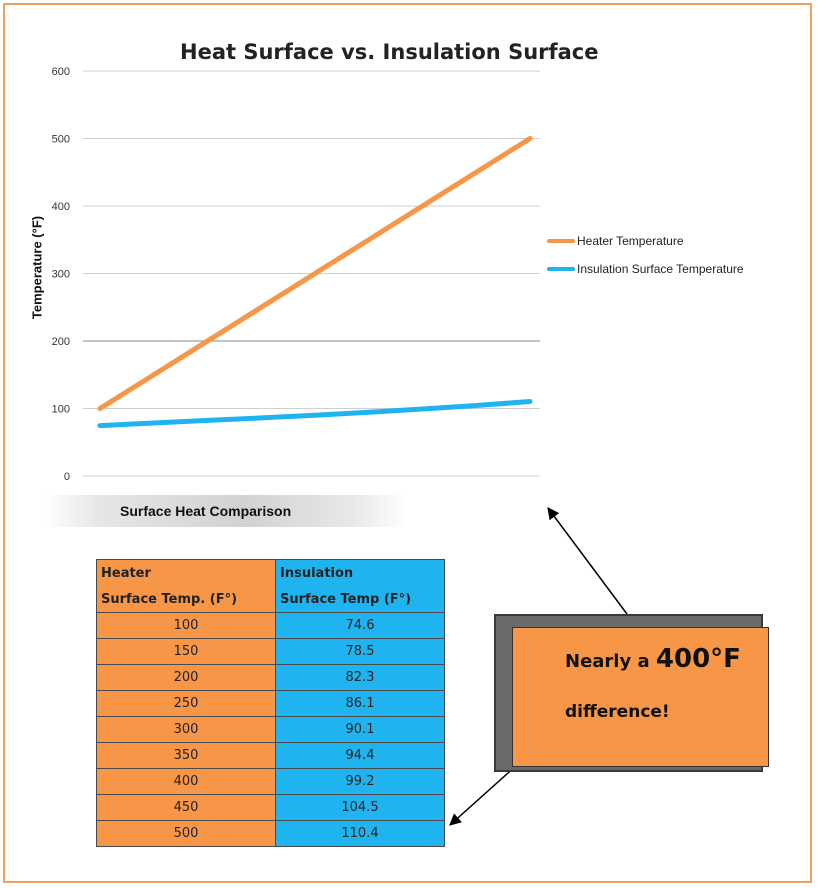 This screenshot has width=817, height=888. I want to click on table-row: 500 110.4, so click(270, 833).